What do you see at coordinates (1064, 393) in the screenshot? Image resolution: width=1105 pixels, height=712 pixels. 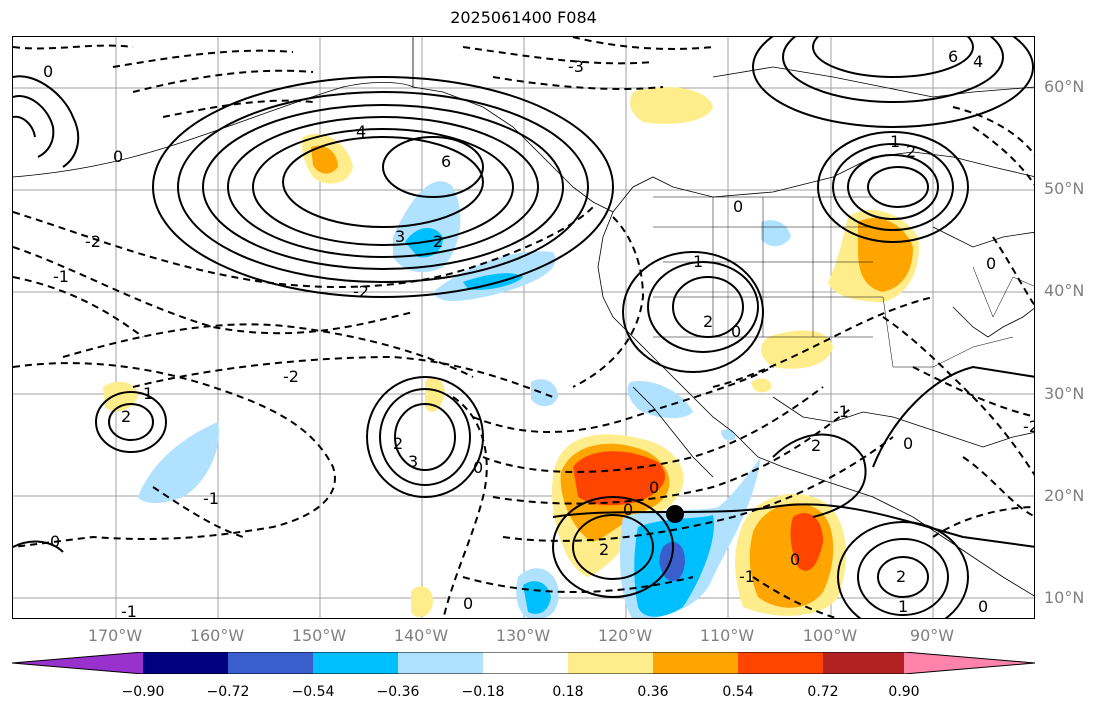 I see `lat-label: 30°N` at bounding box center [1064, 393].